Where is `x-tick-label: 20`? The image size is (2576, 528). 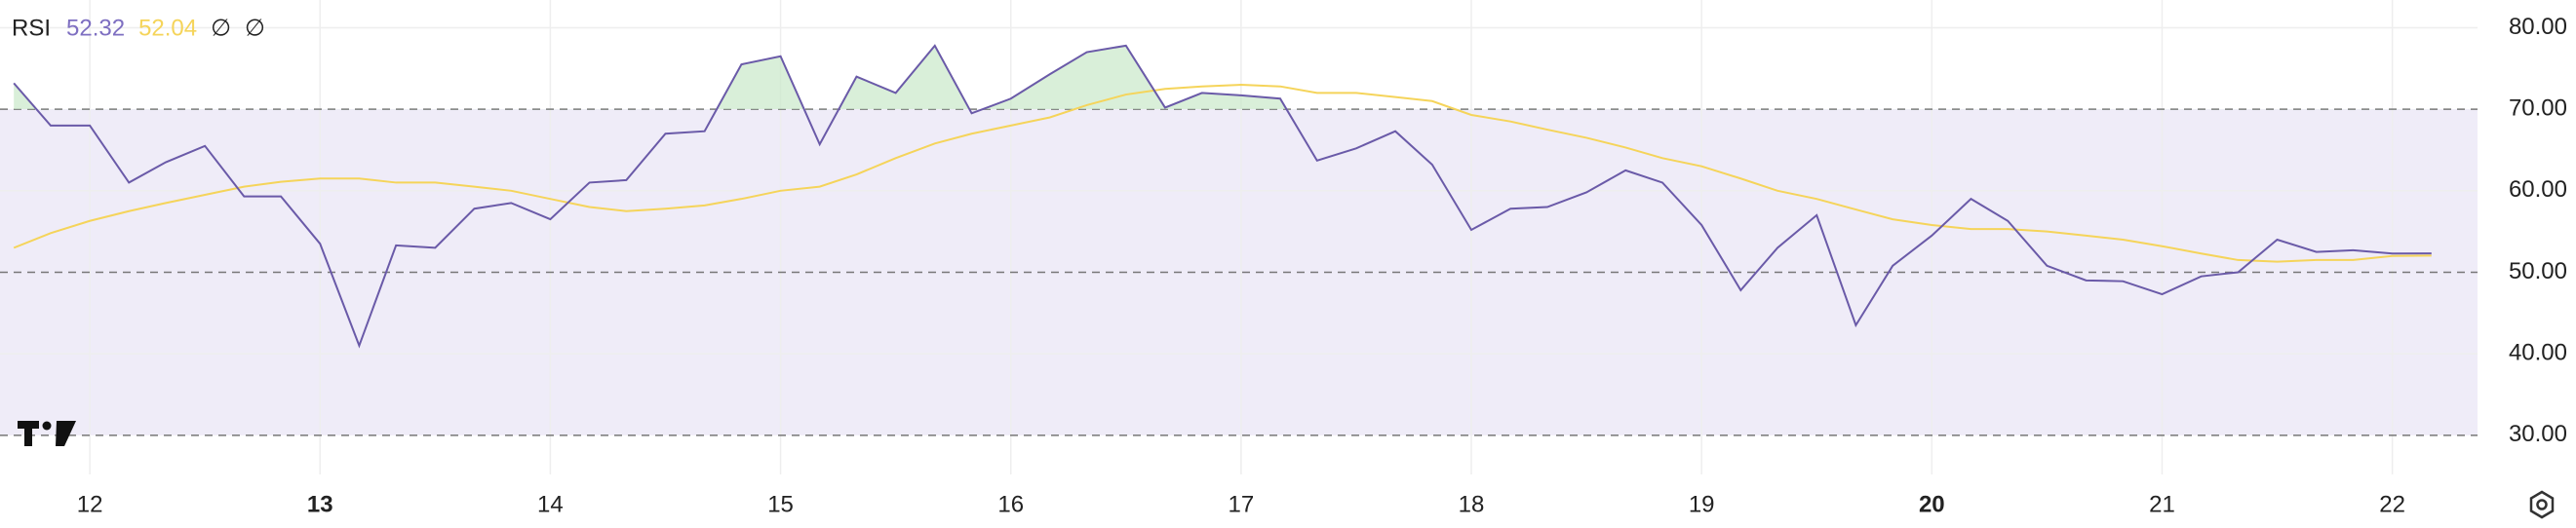 x-tick-label: 20 is located at coordinates (1932, 504).